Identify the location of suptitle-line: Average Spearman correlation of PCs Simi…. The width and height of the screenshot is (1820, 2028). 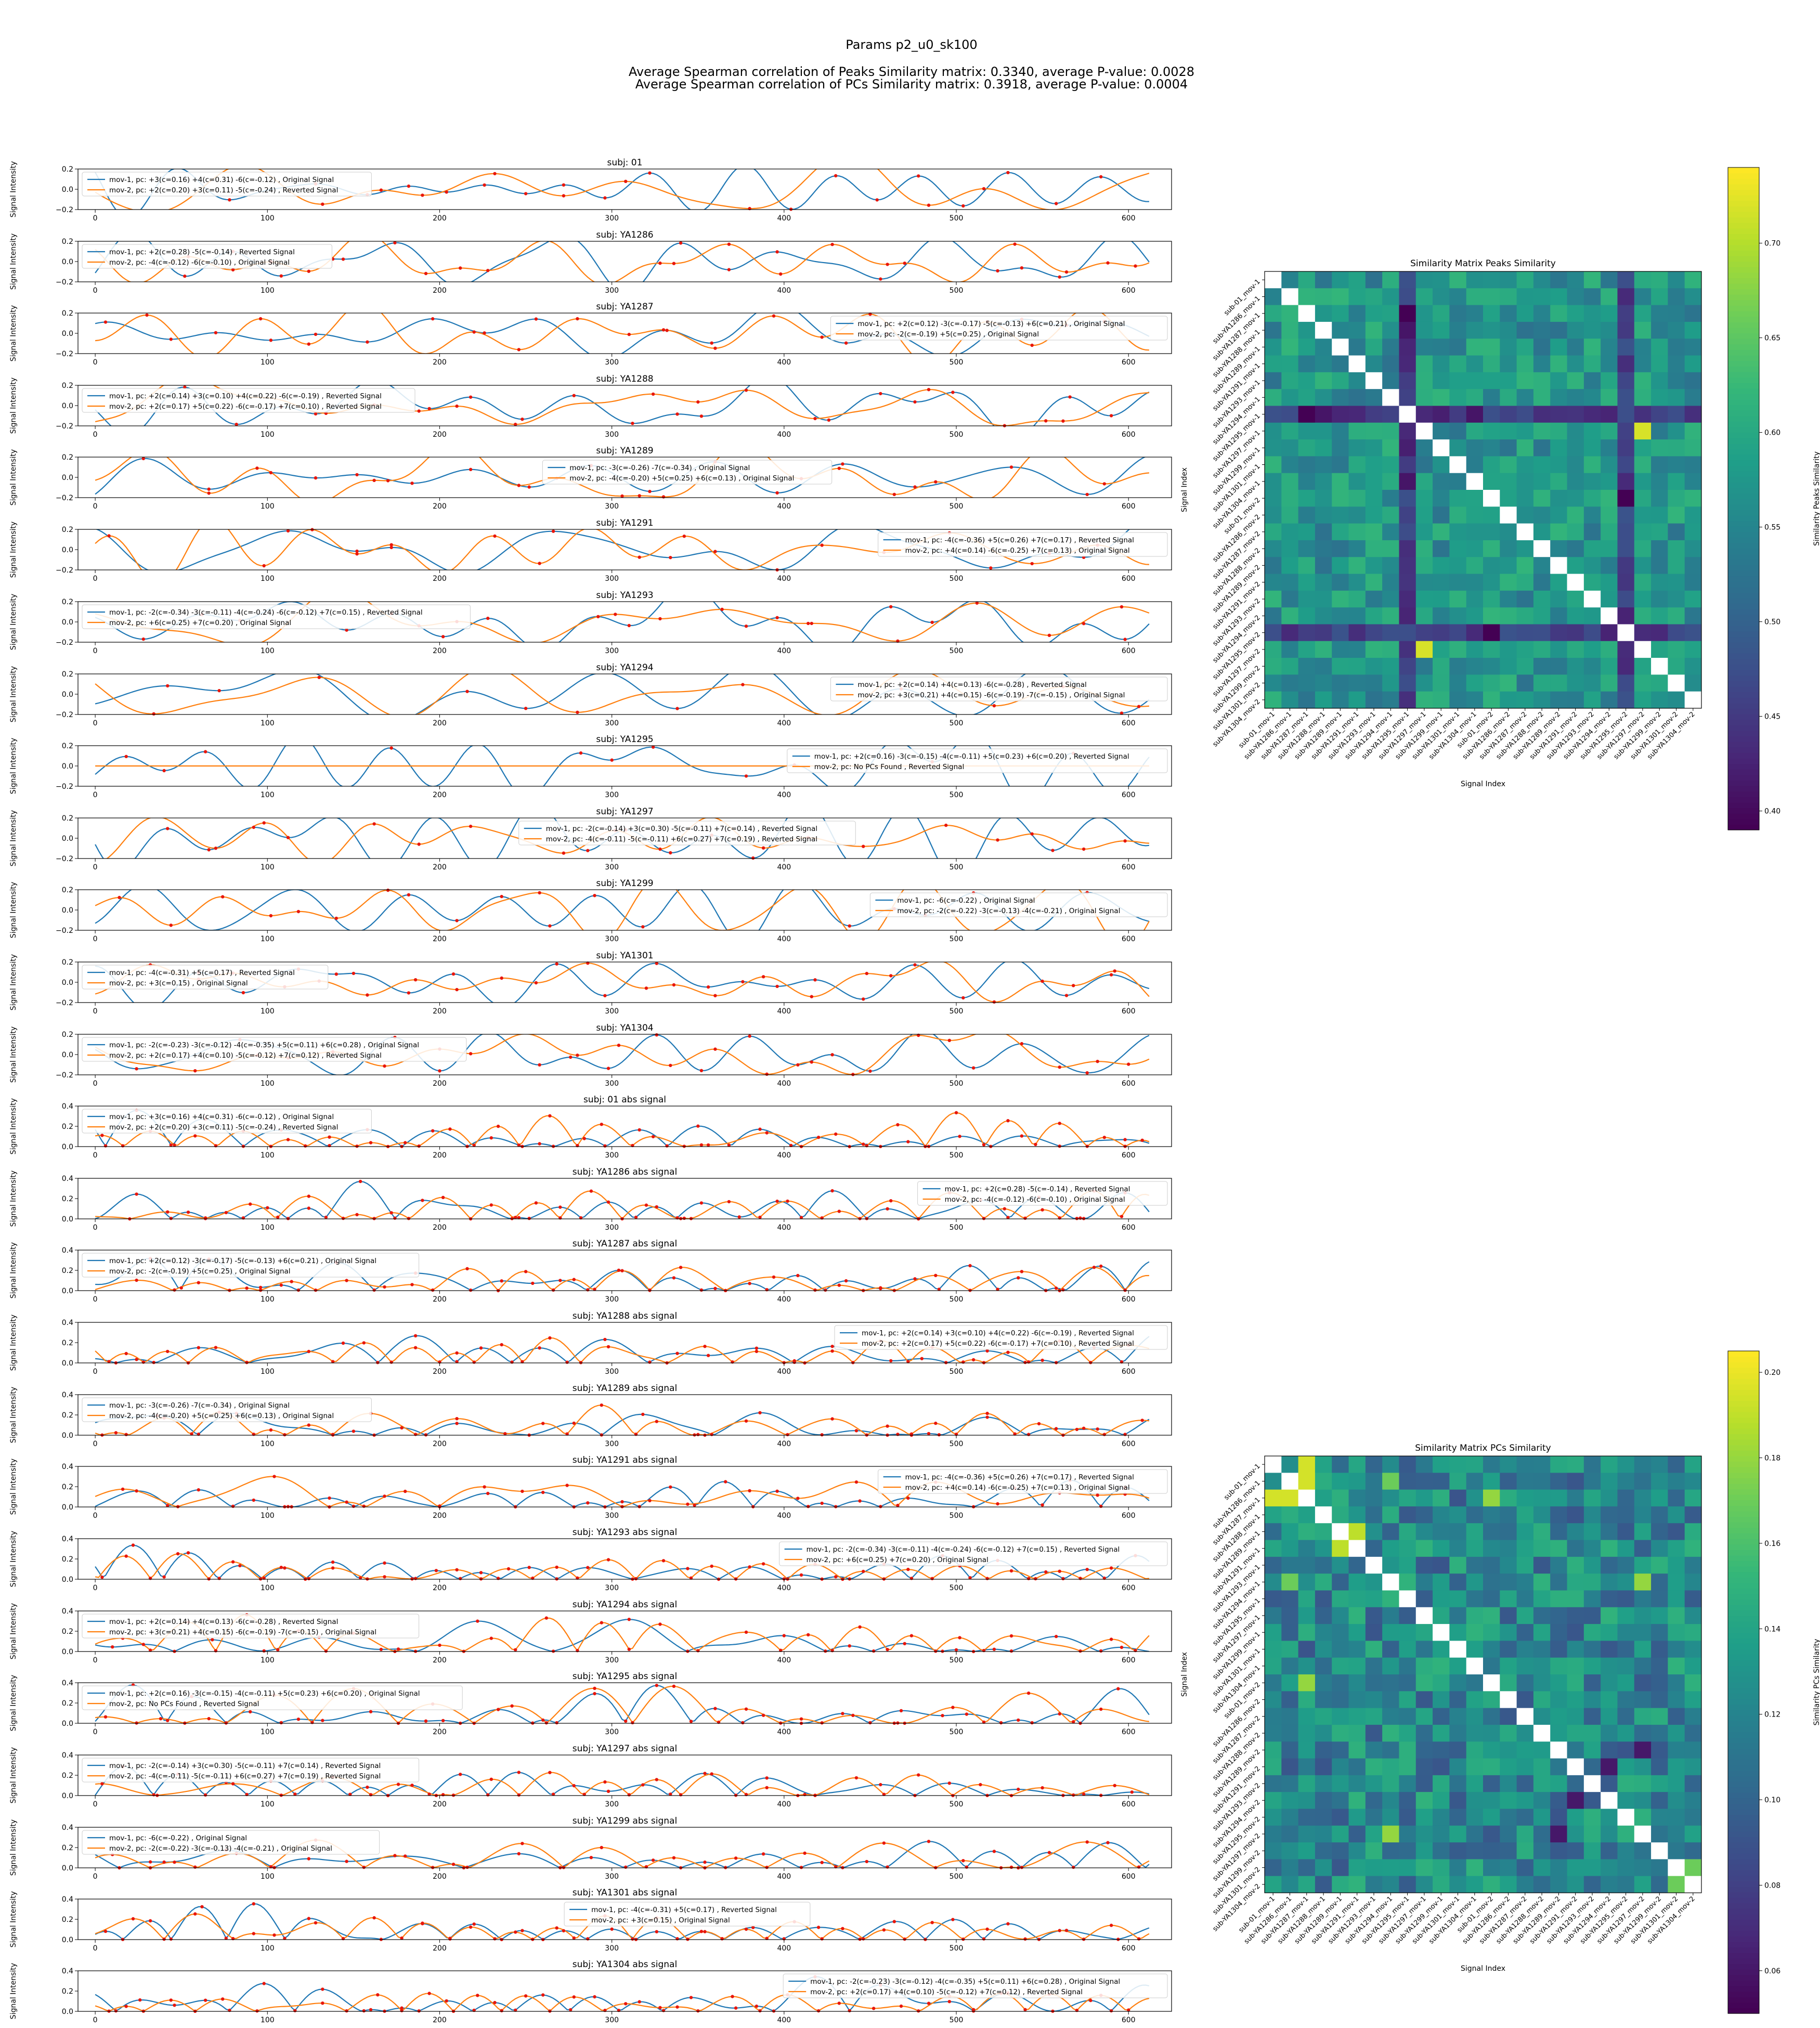
(912, 84).